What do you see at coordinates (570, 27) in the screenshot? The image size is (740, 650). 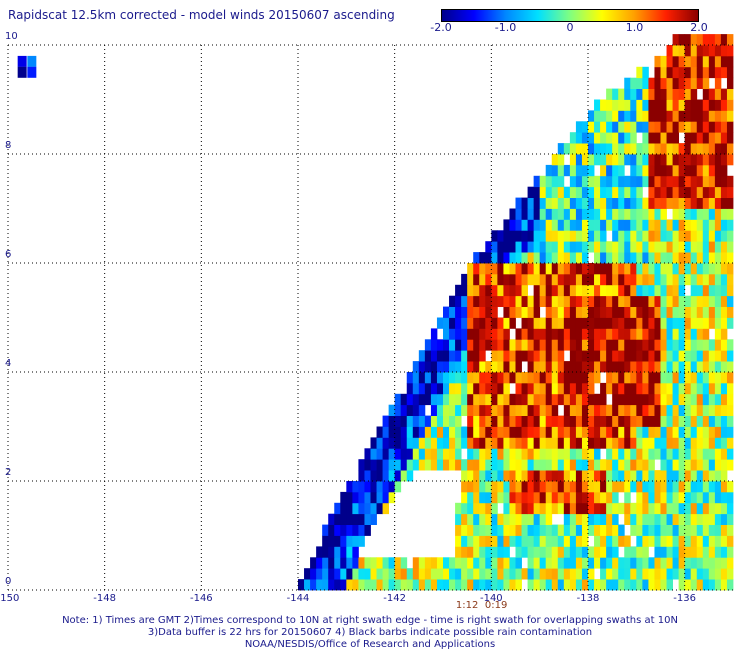 I see `colorbar-tick-label: 0` at bounding box center [570, 27].